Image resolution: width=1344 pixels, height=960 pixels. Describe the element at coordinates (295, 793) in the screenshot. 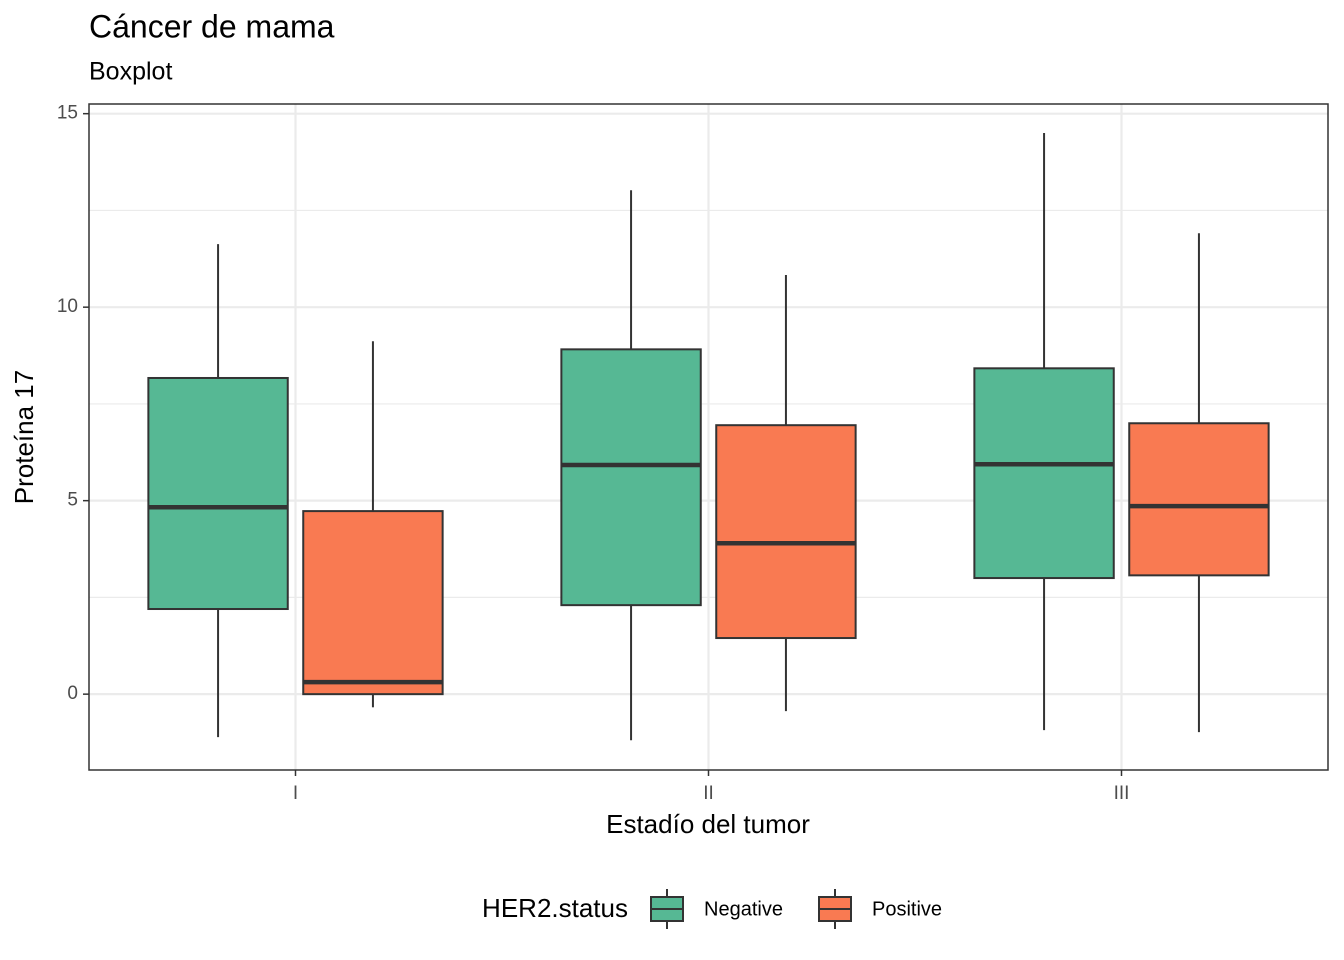

I see `x-tick-label: I` at that location.